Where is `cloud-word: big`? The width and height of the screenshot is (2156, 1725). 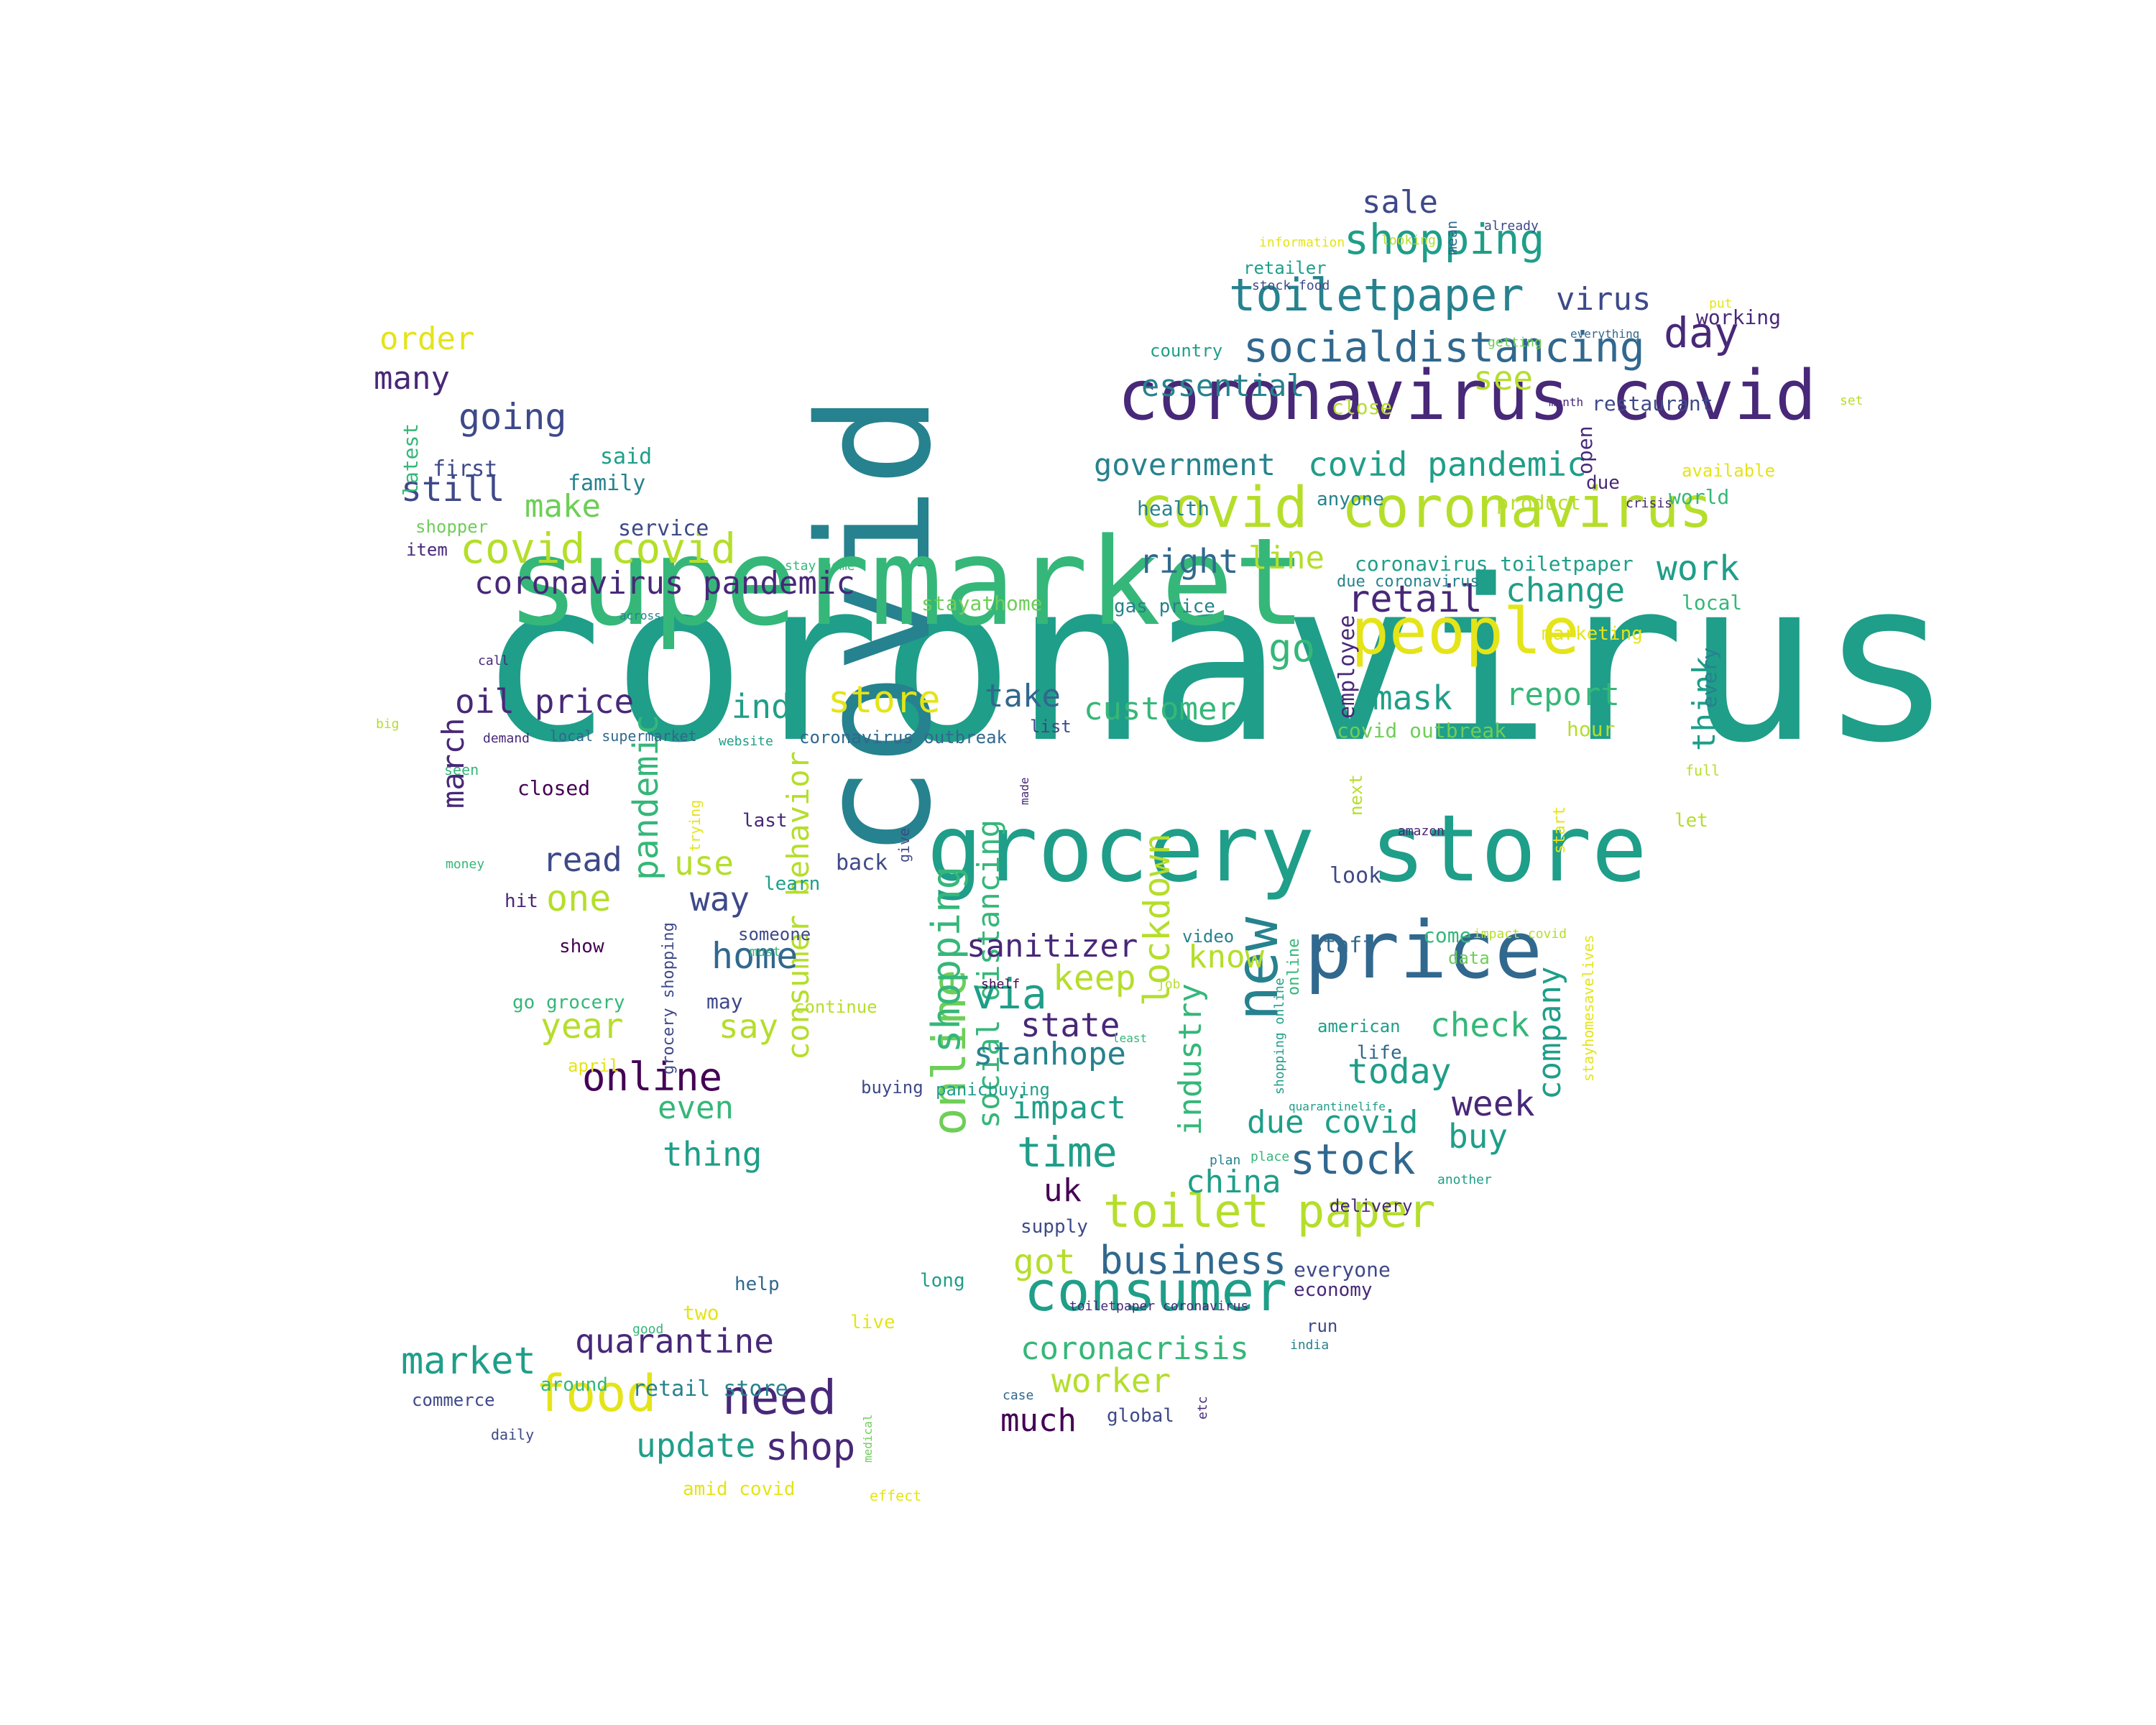
cloud-word: big is located at coordinates (388, 724).